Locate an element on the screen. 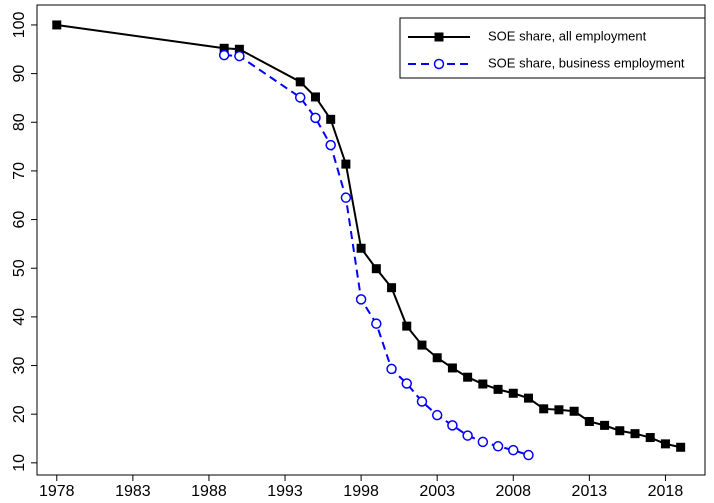 The height and width of the screenshot is (503, 714). y-tick-label: 10 is located at coordinates (19, 463).